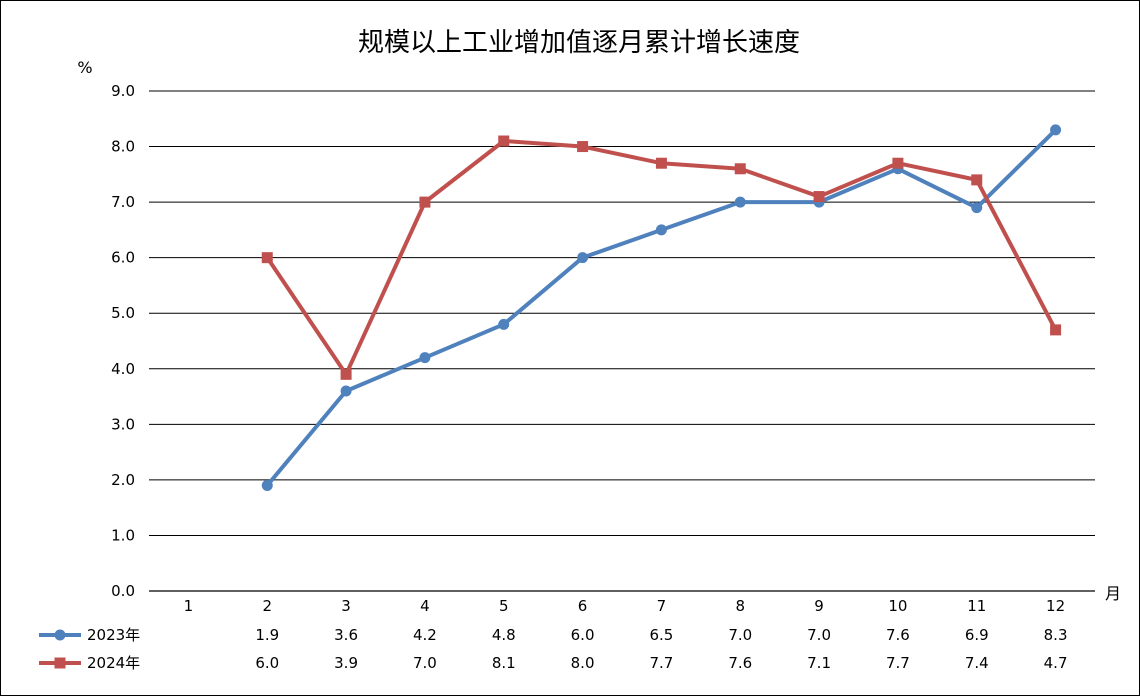  What do you see at coordinates (1055, 606) in the screenshot?
I see `x-tick-label: 12` at bounding box center [1055, 606].